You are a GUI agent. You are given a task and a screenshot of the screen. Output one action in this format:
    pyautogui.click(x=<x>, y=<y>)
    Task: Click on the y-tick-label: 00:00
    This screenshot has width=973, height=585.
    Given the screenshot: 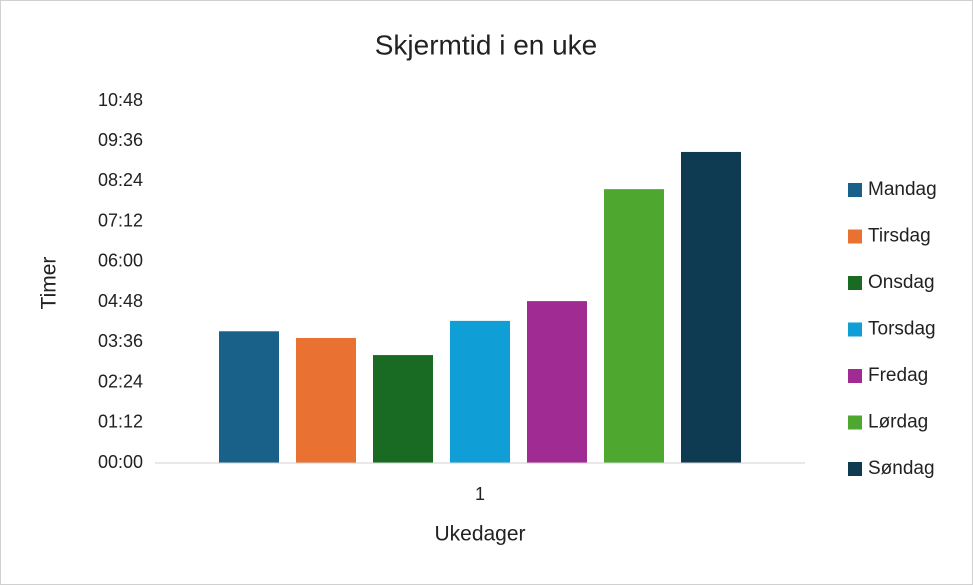 What is the action you would take?
    pyautogui.click(x=120, y=462)
    